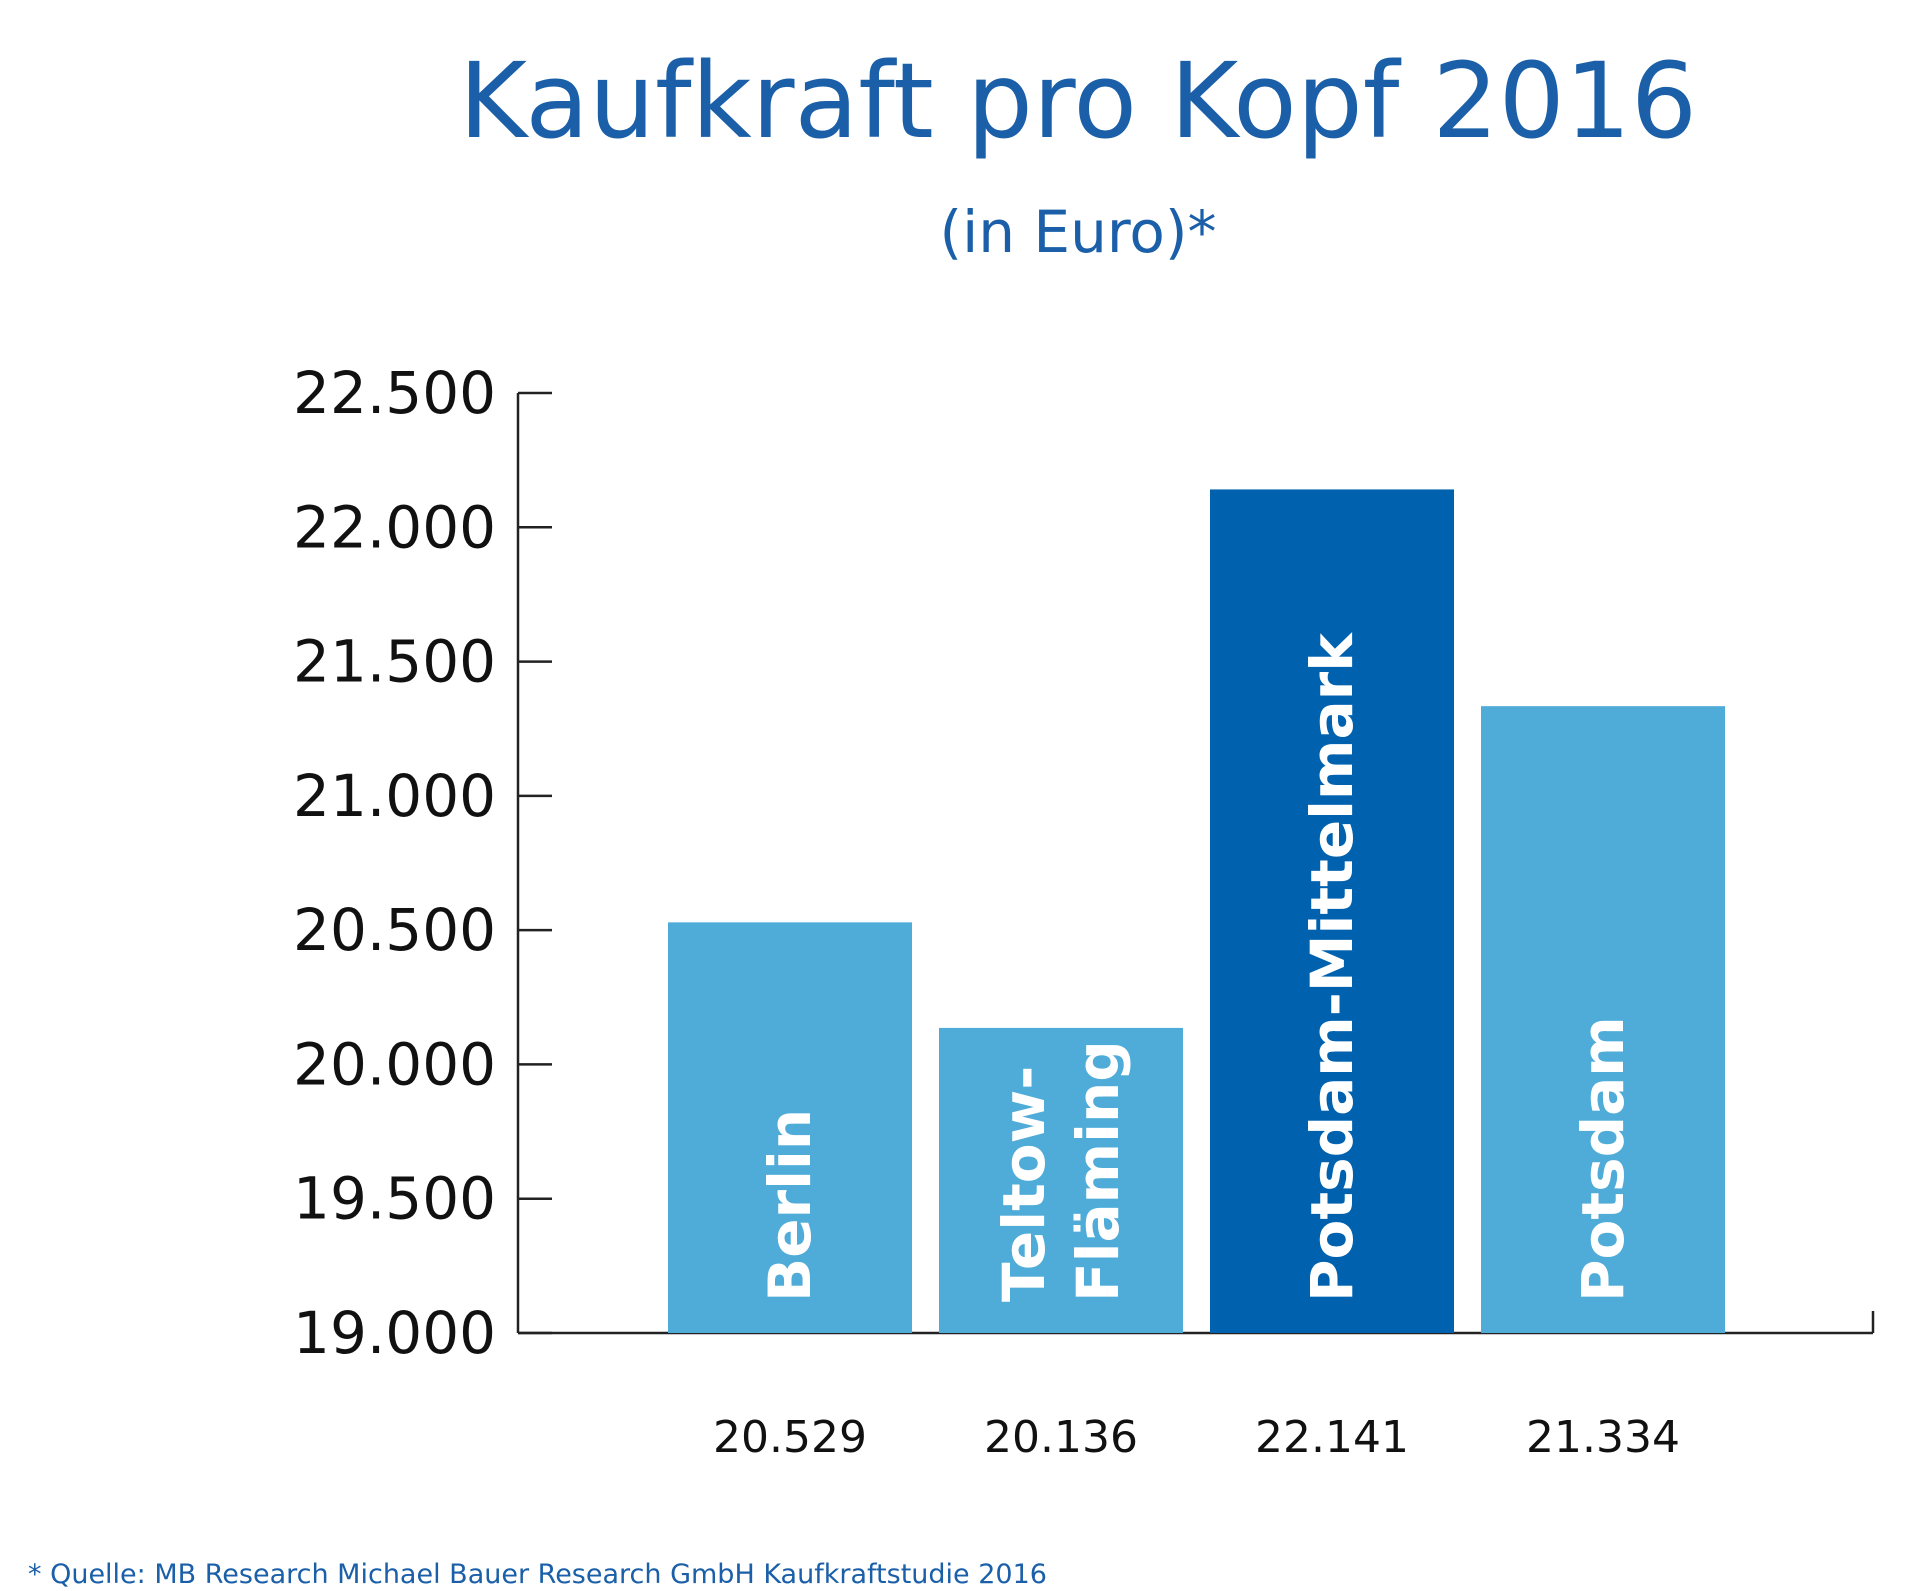 Image resolution: width=1920 pixels, height=1591 pixels. Describe the element at coordinates (394, 930) in the screenshot. I see `y-tick-label: 20.500` at that location.